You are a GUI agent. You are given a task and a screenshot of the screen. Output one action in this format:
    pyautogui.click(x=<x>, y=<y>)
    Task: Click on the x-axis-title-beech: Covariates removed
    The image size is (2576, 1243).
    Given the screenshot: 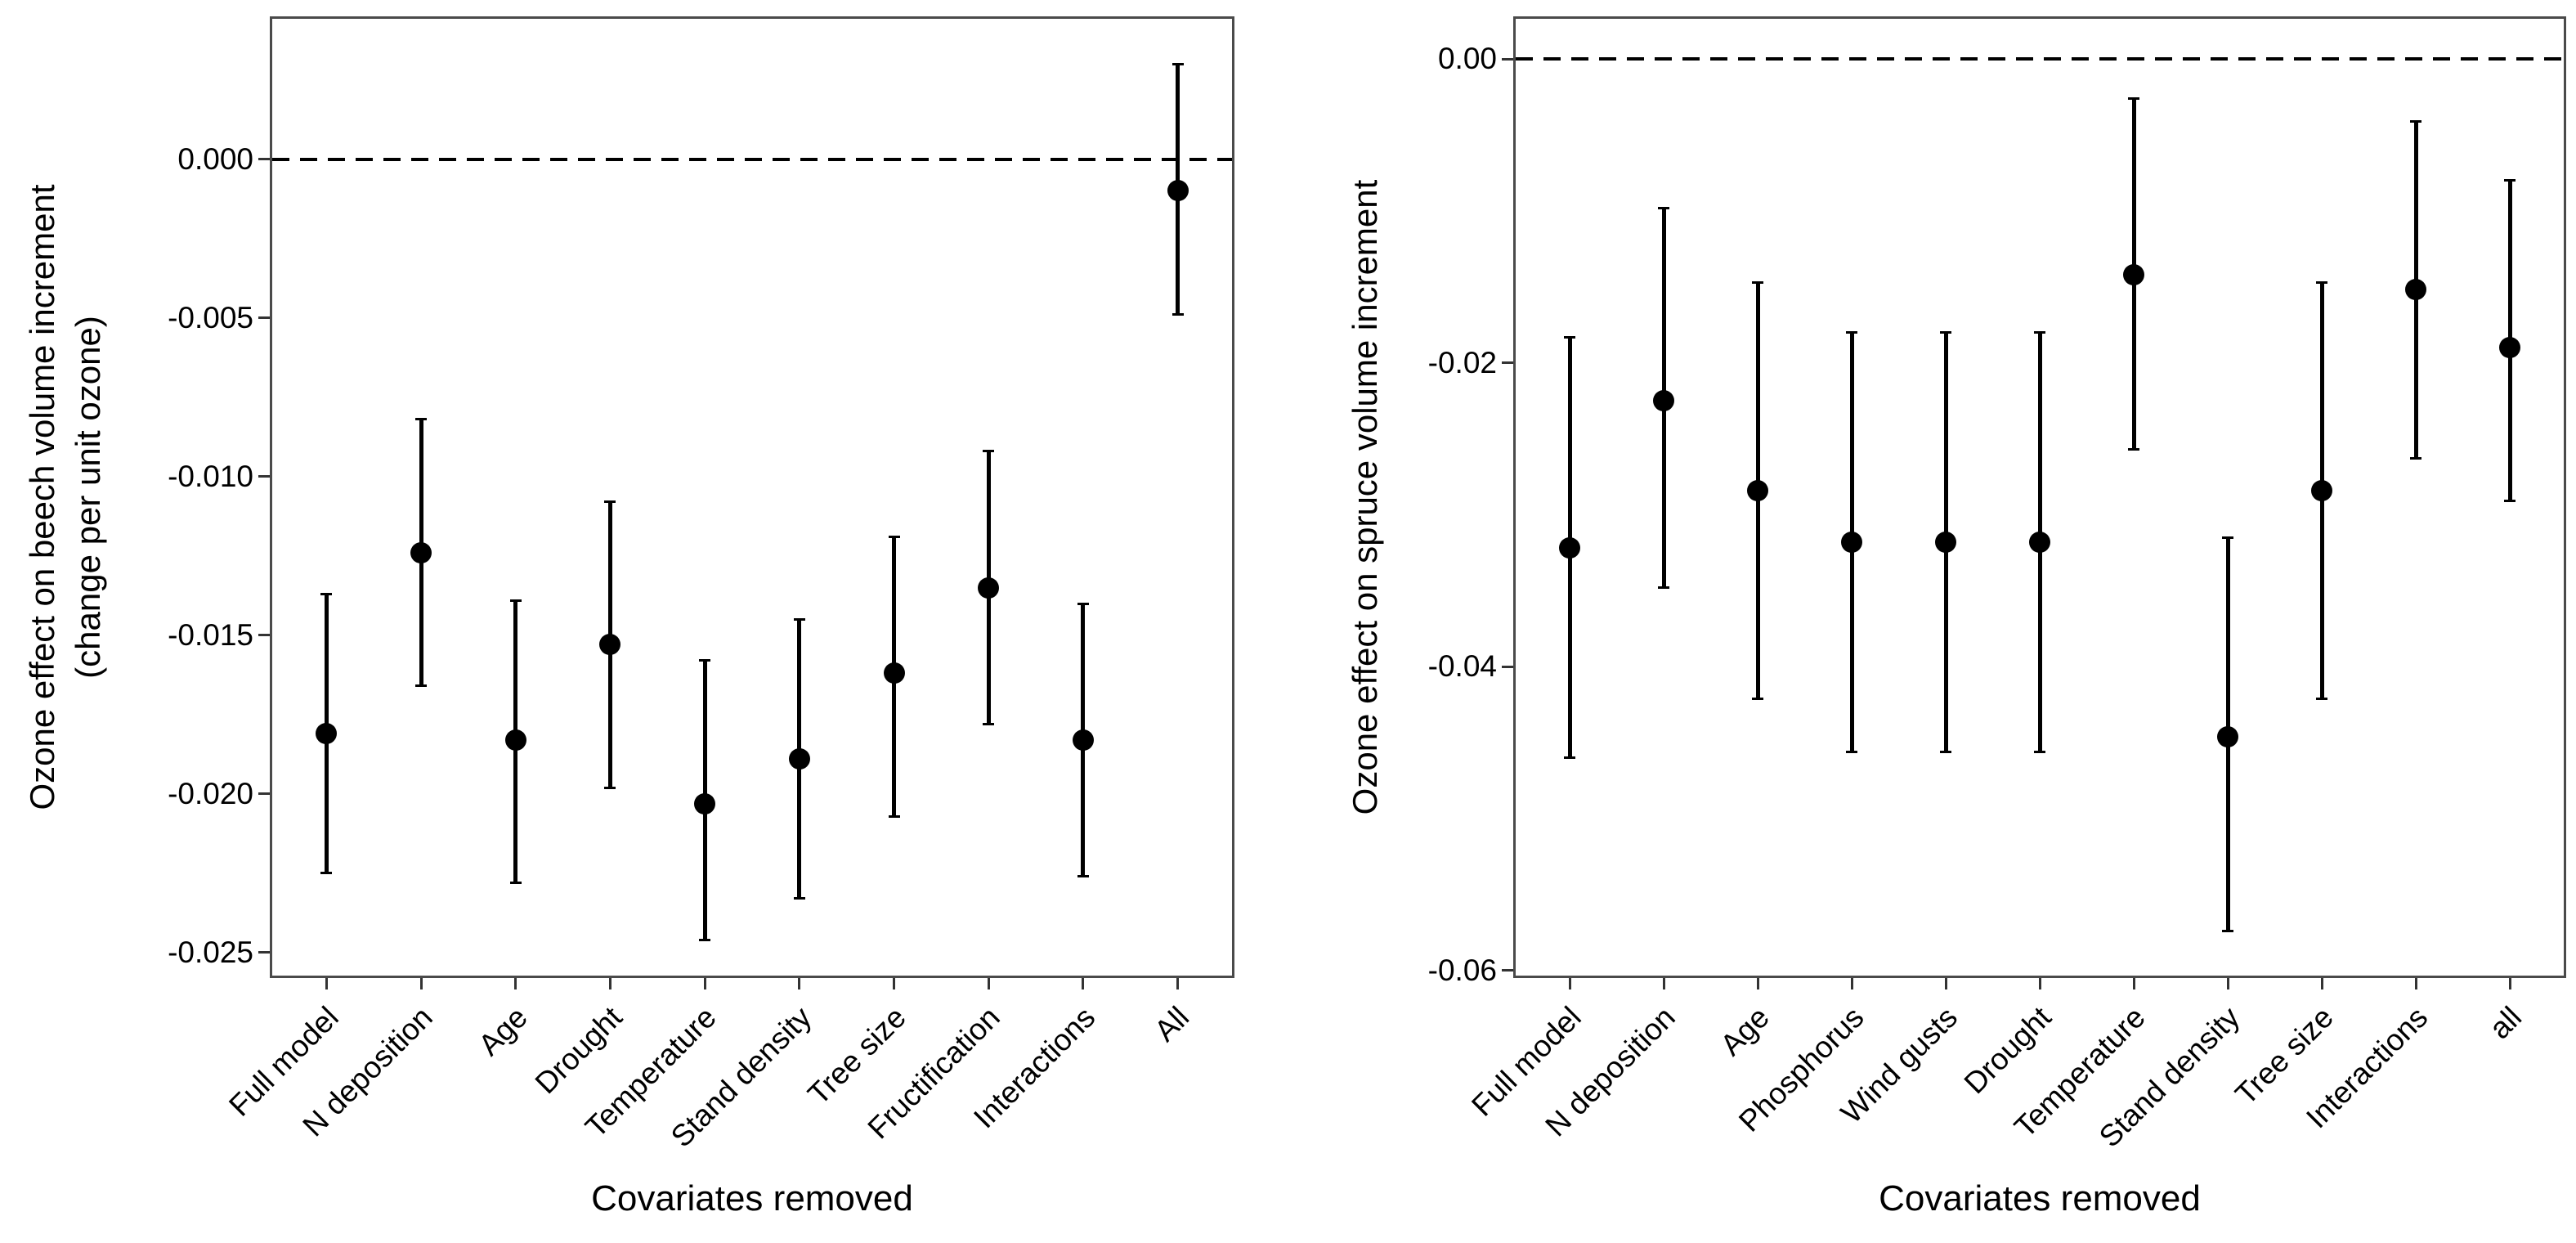 What is the action you would take?
    pyautogui.click(x=752, y=1198)
    